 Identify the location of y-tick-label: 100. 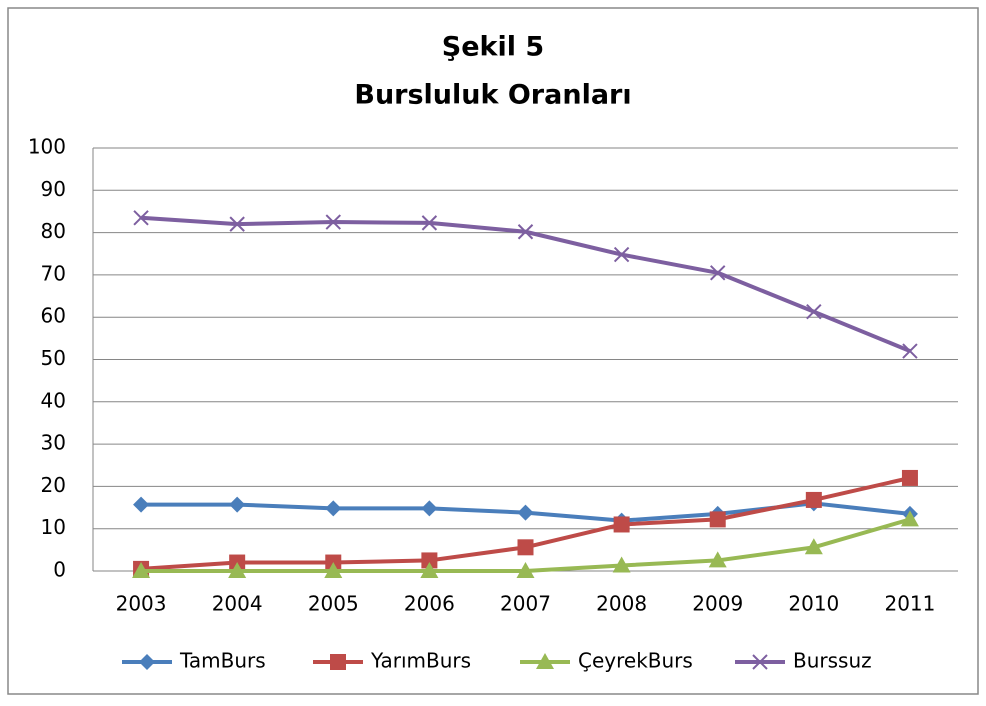
(47, 147).